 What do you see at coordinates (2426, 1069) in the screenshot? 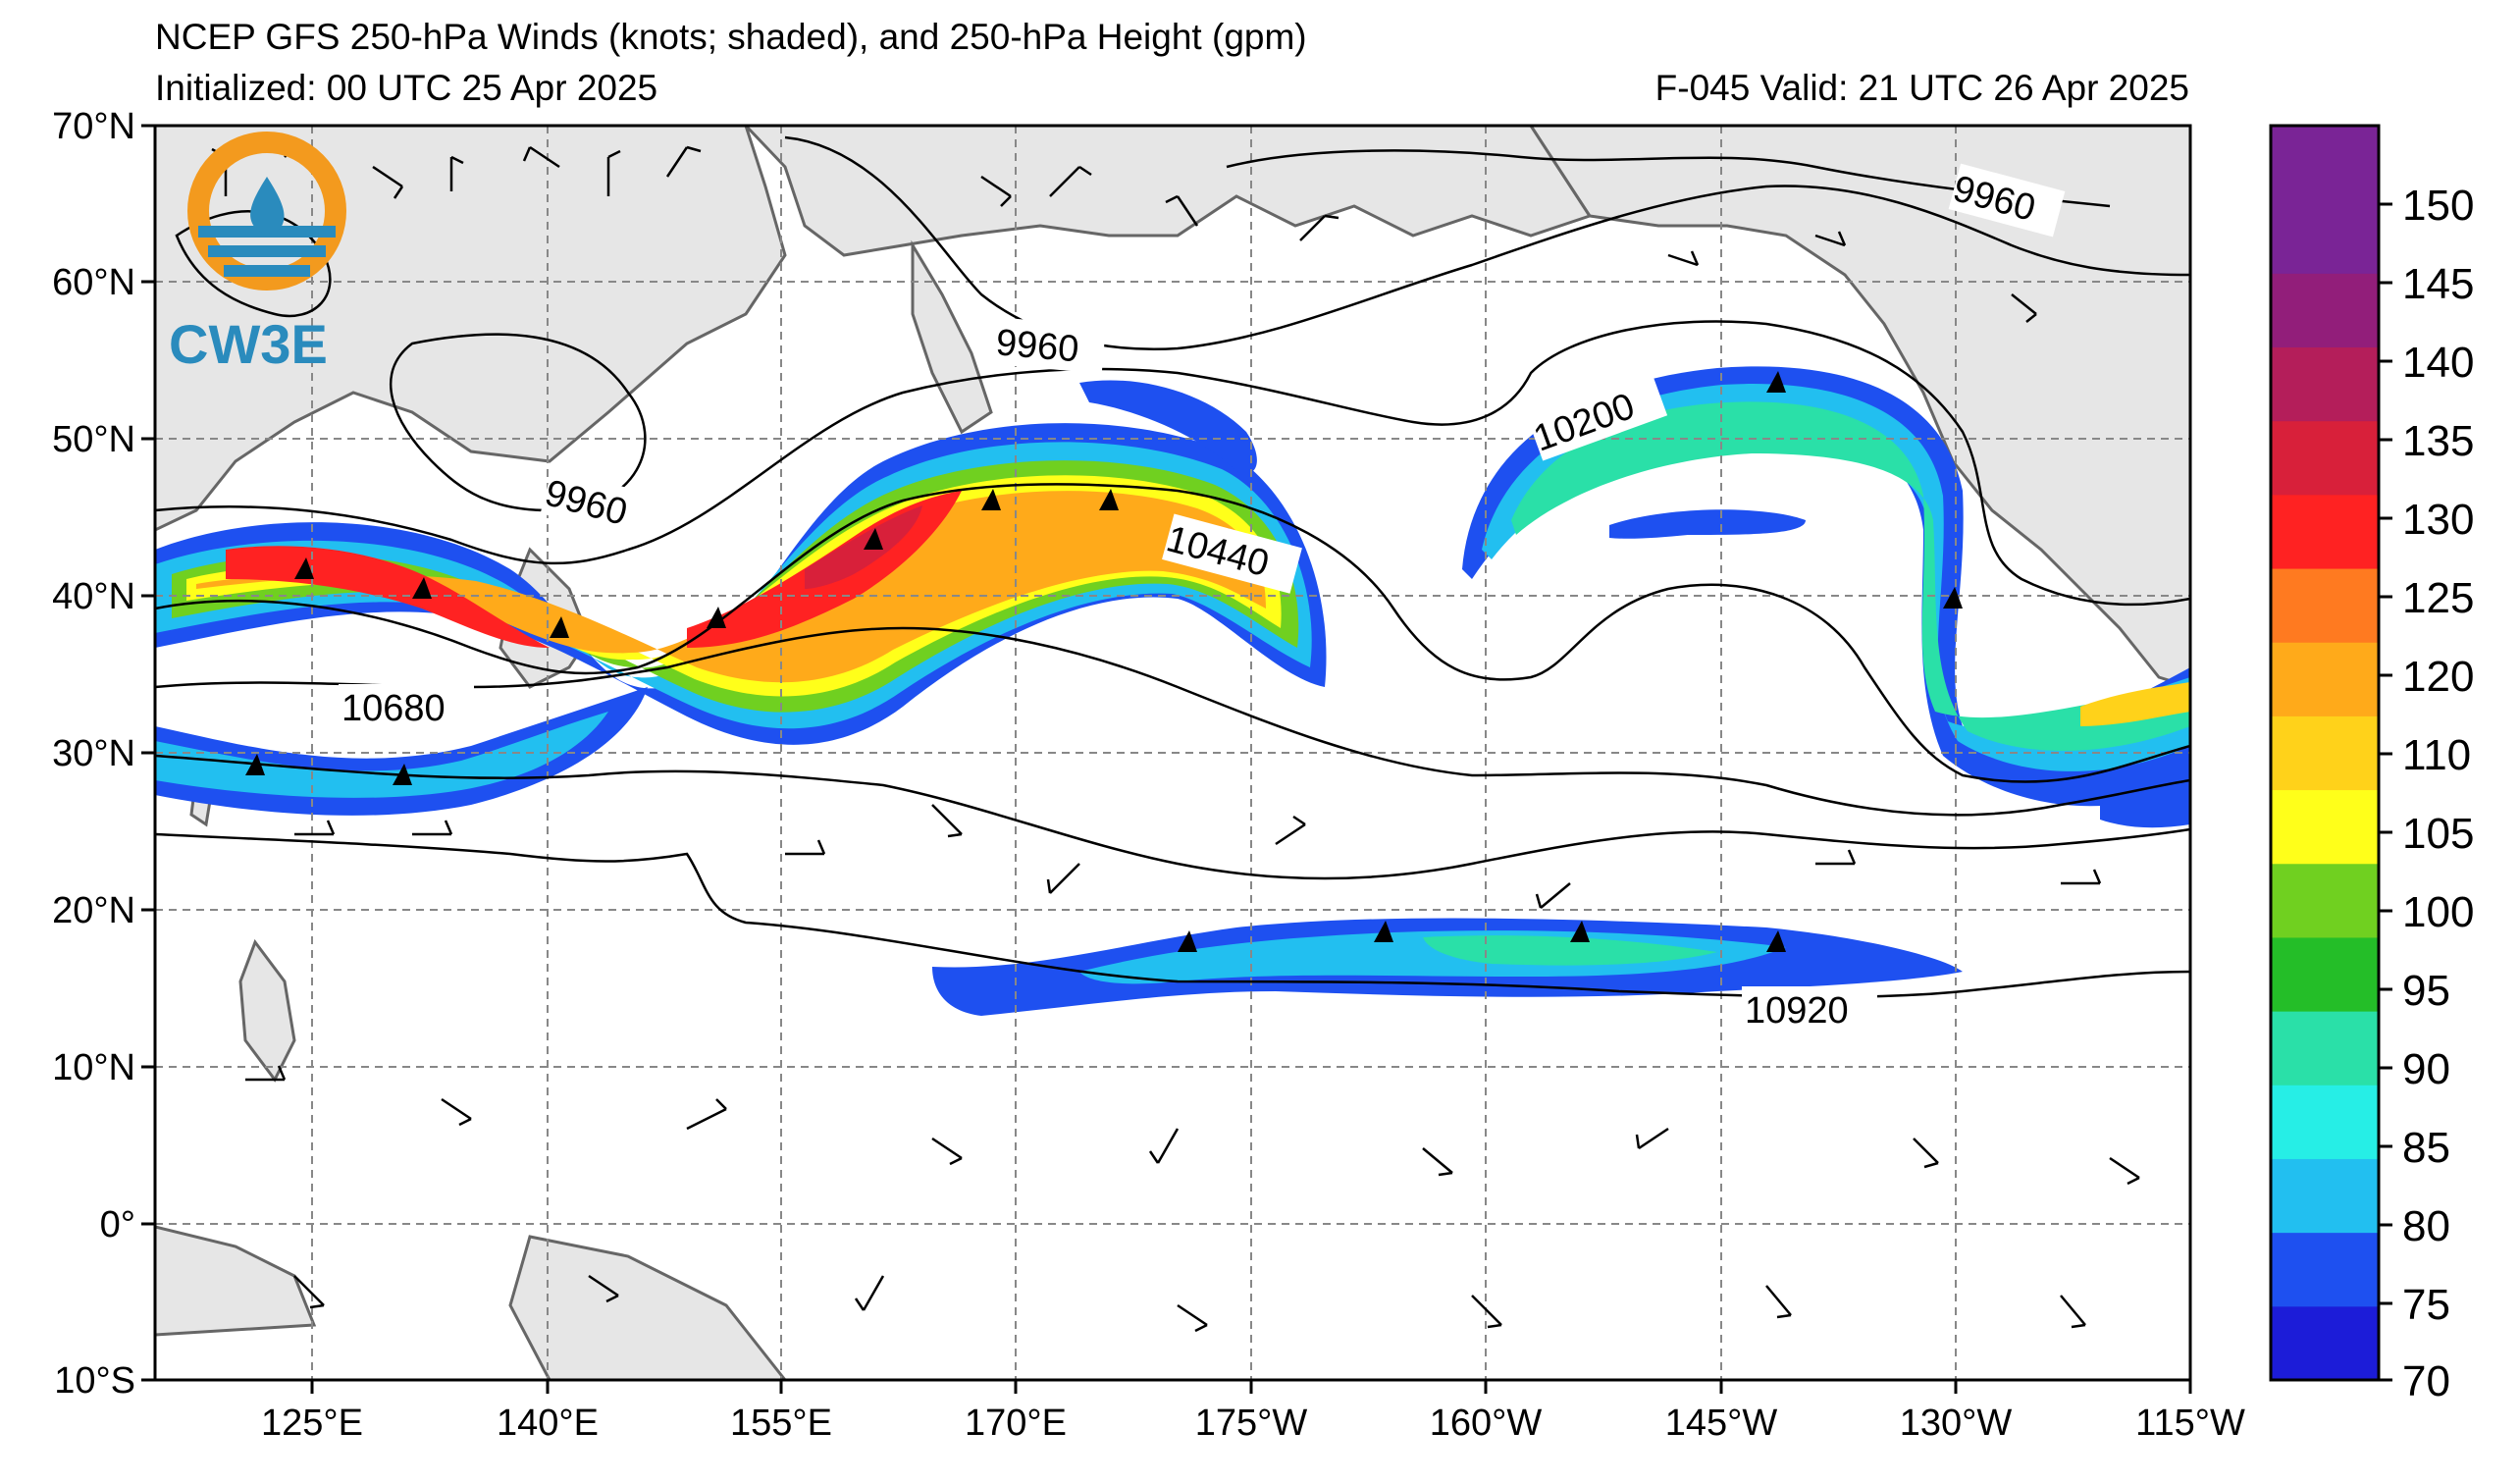
I see `colorbar-tick: 90` at bounding box center [2426, 1069].